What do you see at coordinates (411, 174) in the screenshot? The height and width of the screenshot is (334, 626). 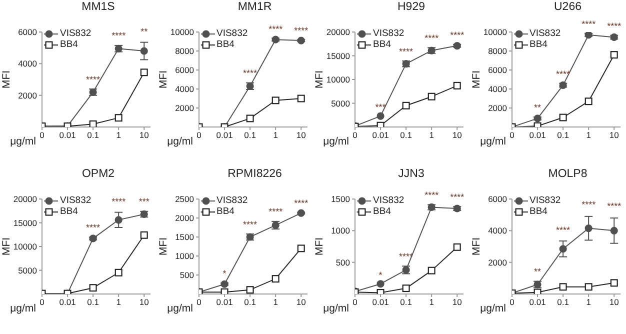 I see `chart-title: JJN3` at bounding box center [411, 174].